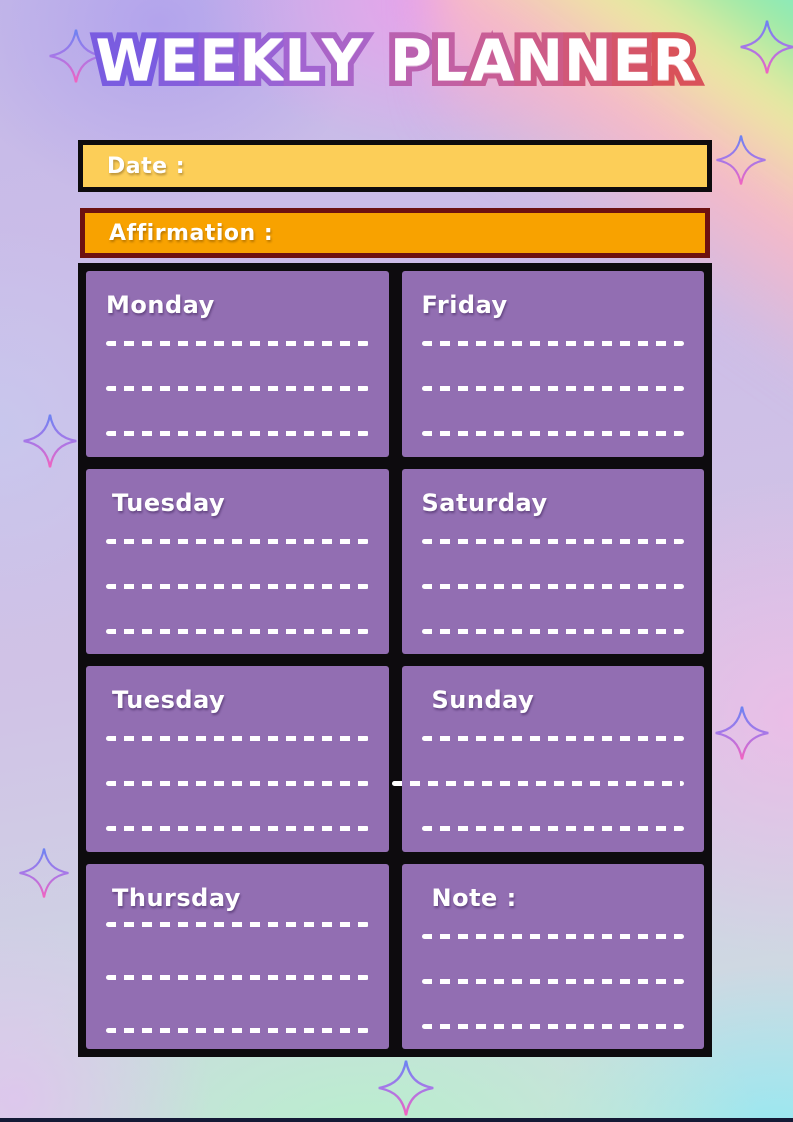 The height and width of the screenshot is (1122, 793). Describe the element at coordinates (191, 233) in the screenshot. I see `affirmation-label: Affirmation :` at that location.